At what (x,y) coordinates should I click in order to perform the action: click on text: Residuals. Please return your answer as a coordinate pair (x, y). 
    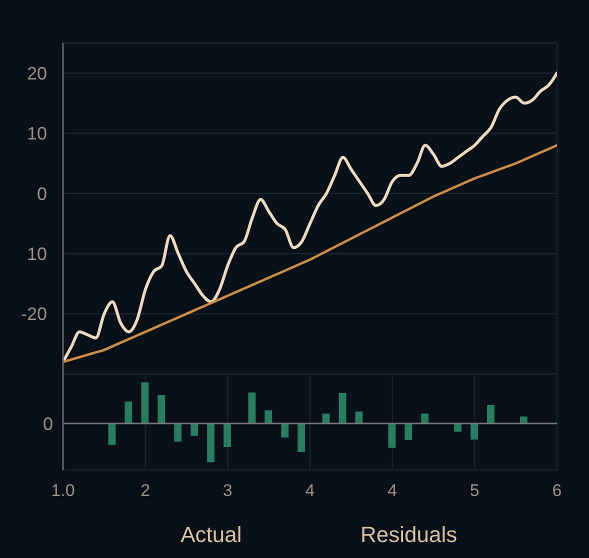
    Looking at the image, I should click on (409, 535).